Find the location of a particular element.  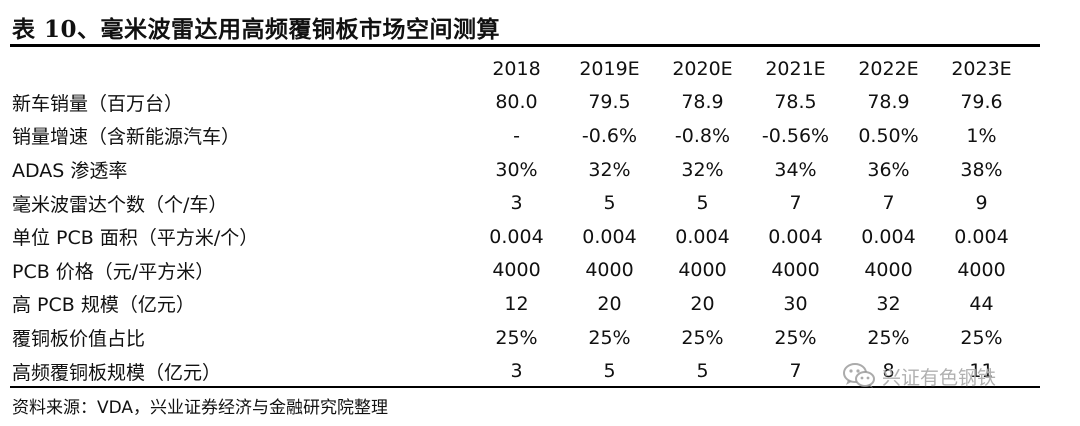

table-cell: -0.8% is located at coordinates (702, 135).